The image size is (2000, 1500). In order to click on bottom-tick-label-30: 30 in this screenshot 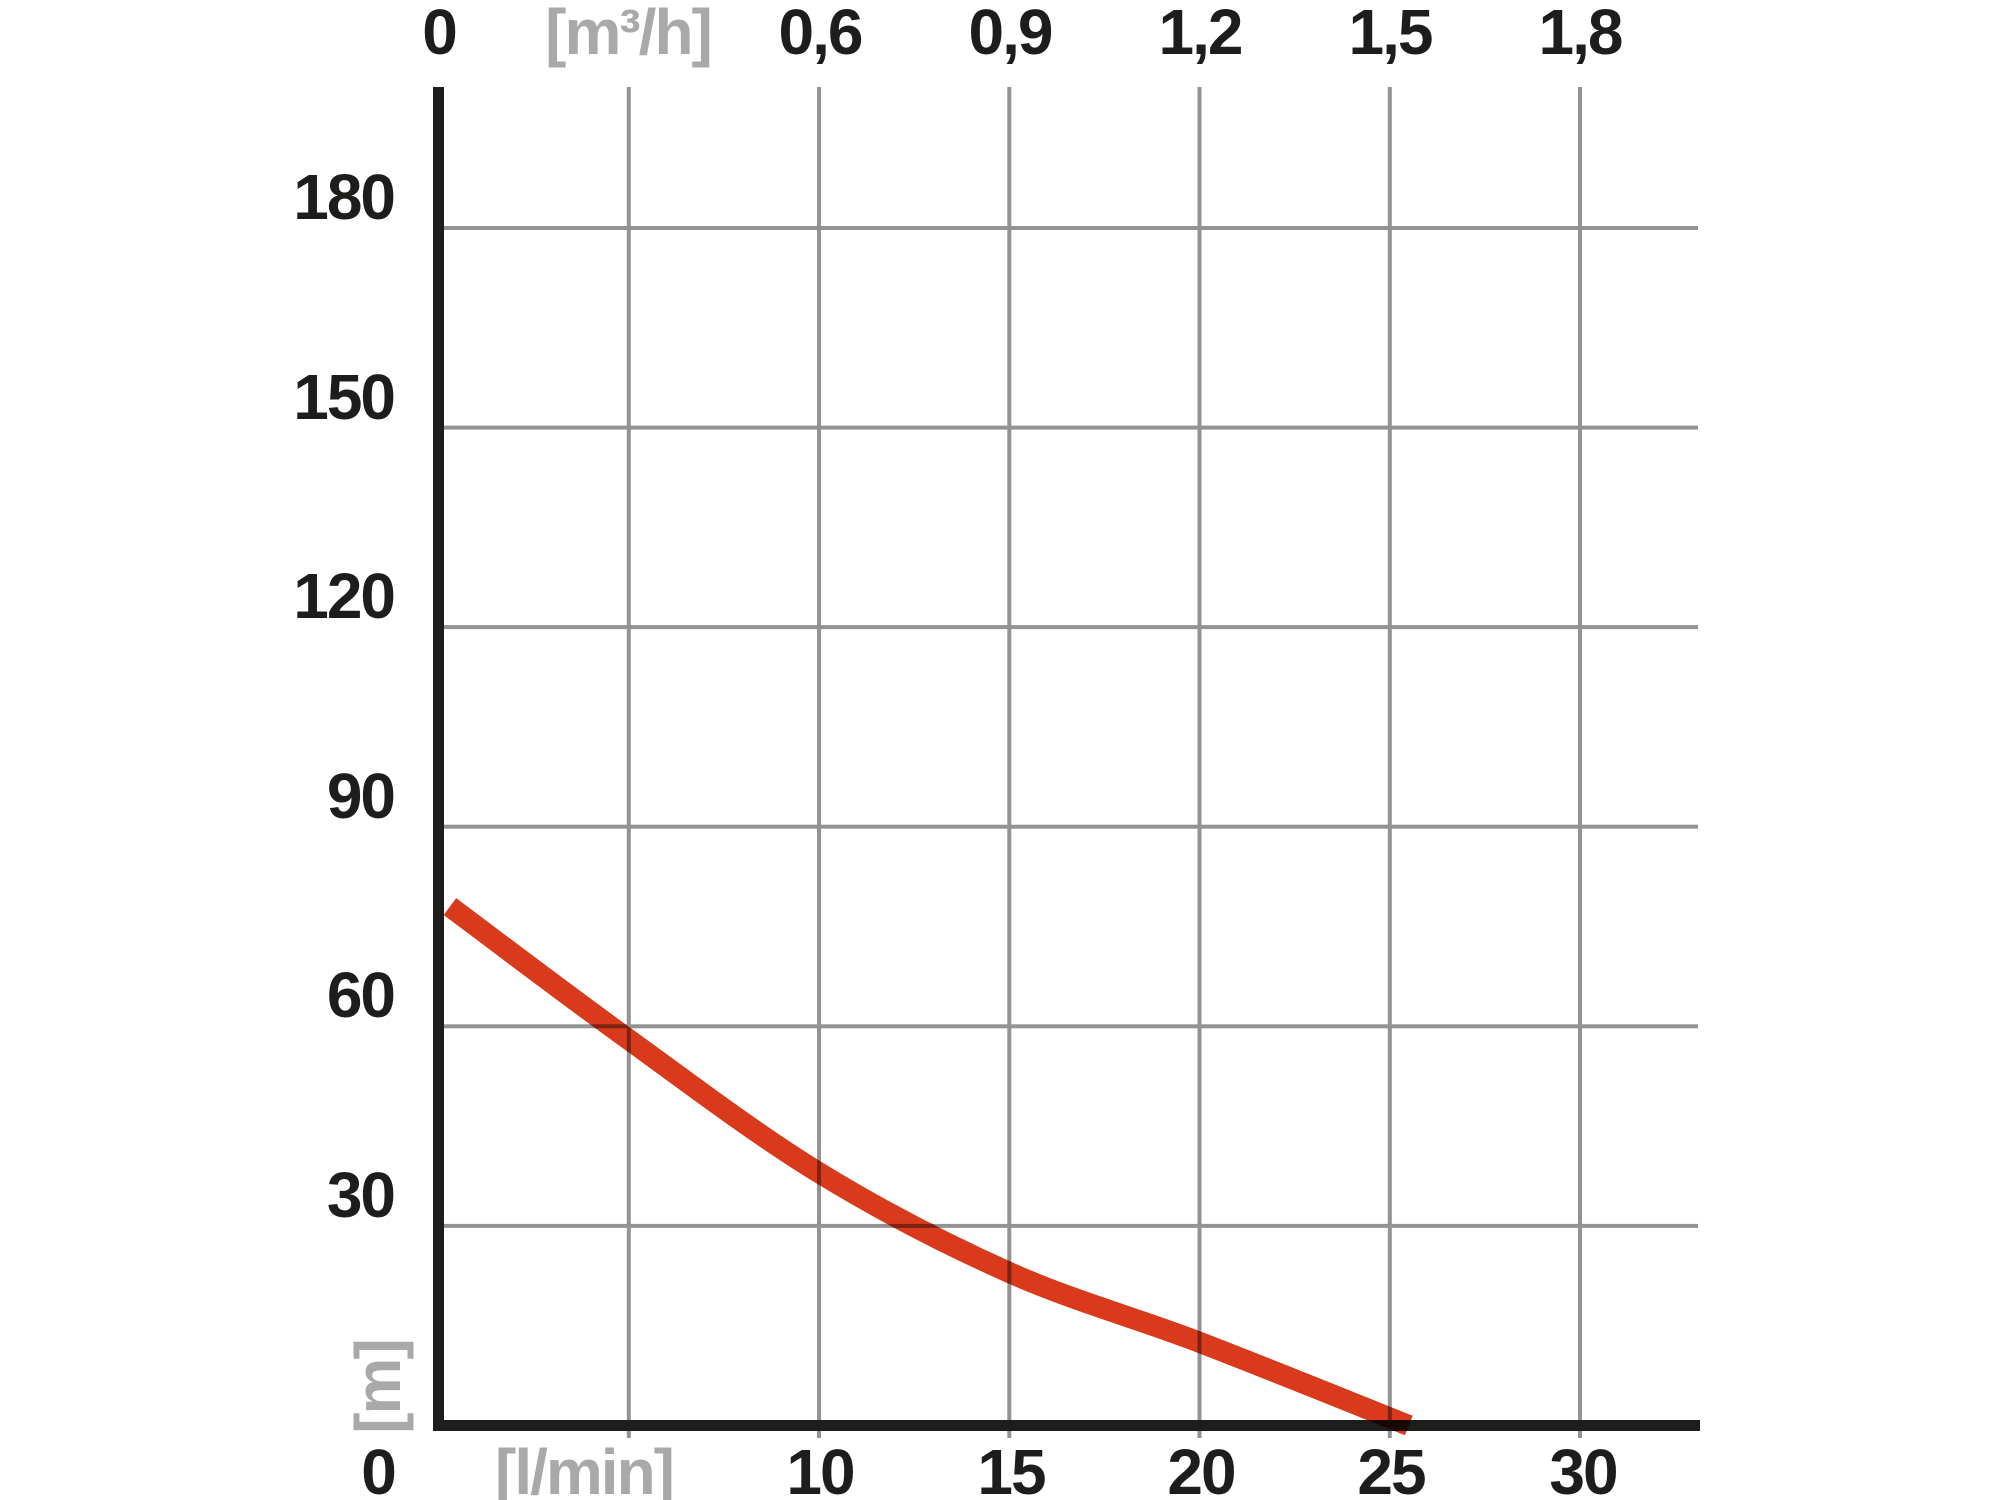, I will do `click(1583, 1468)`.